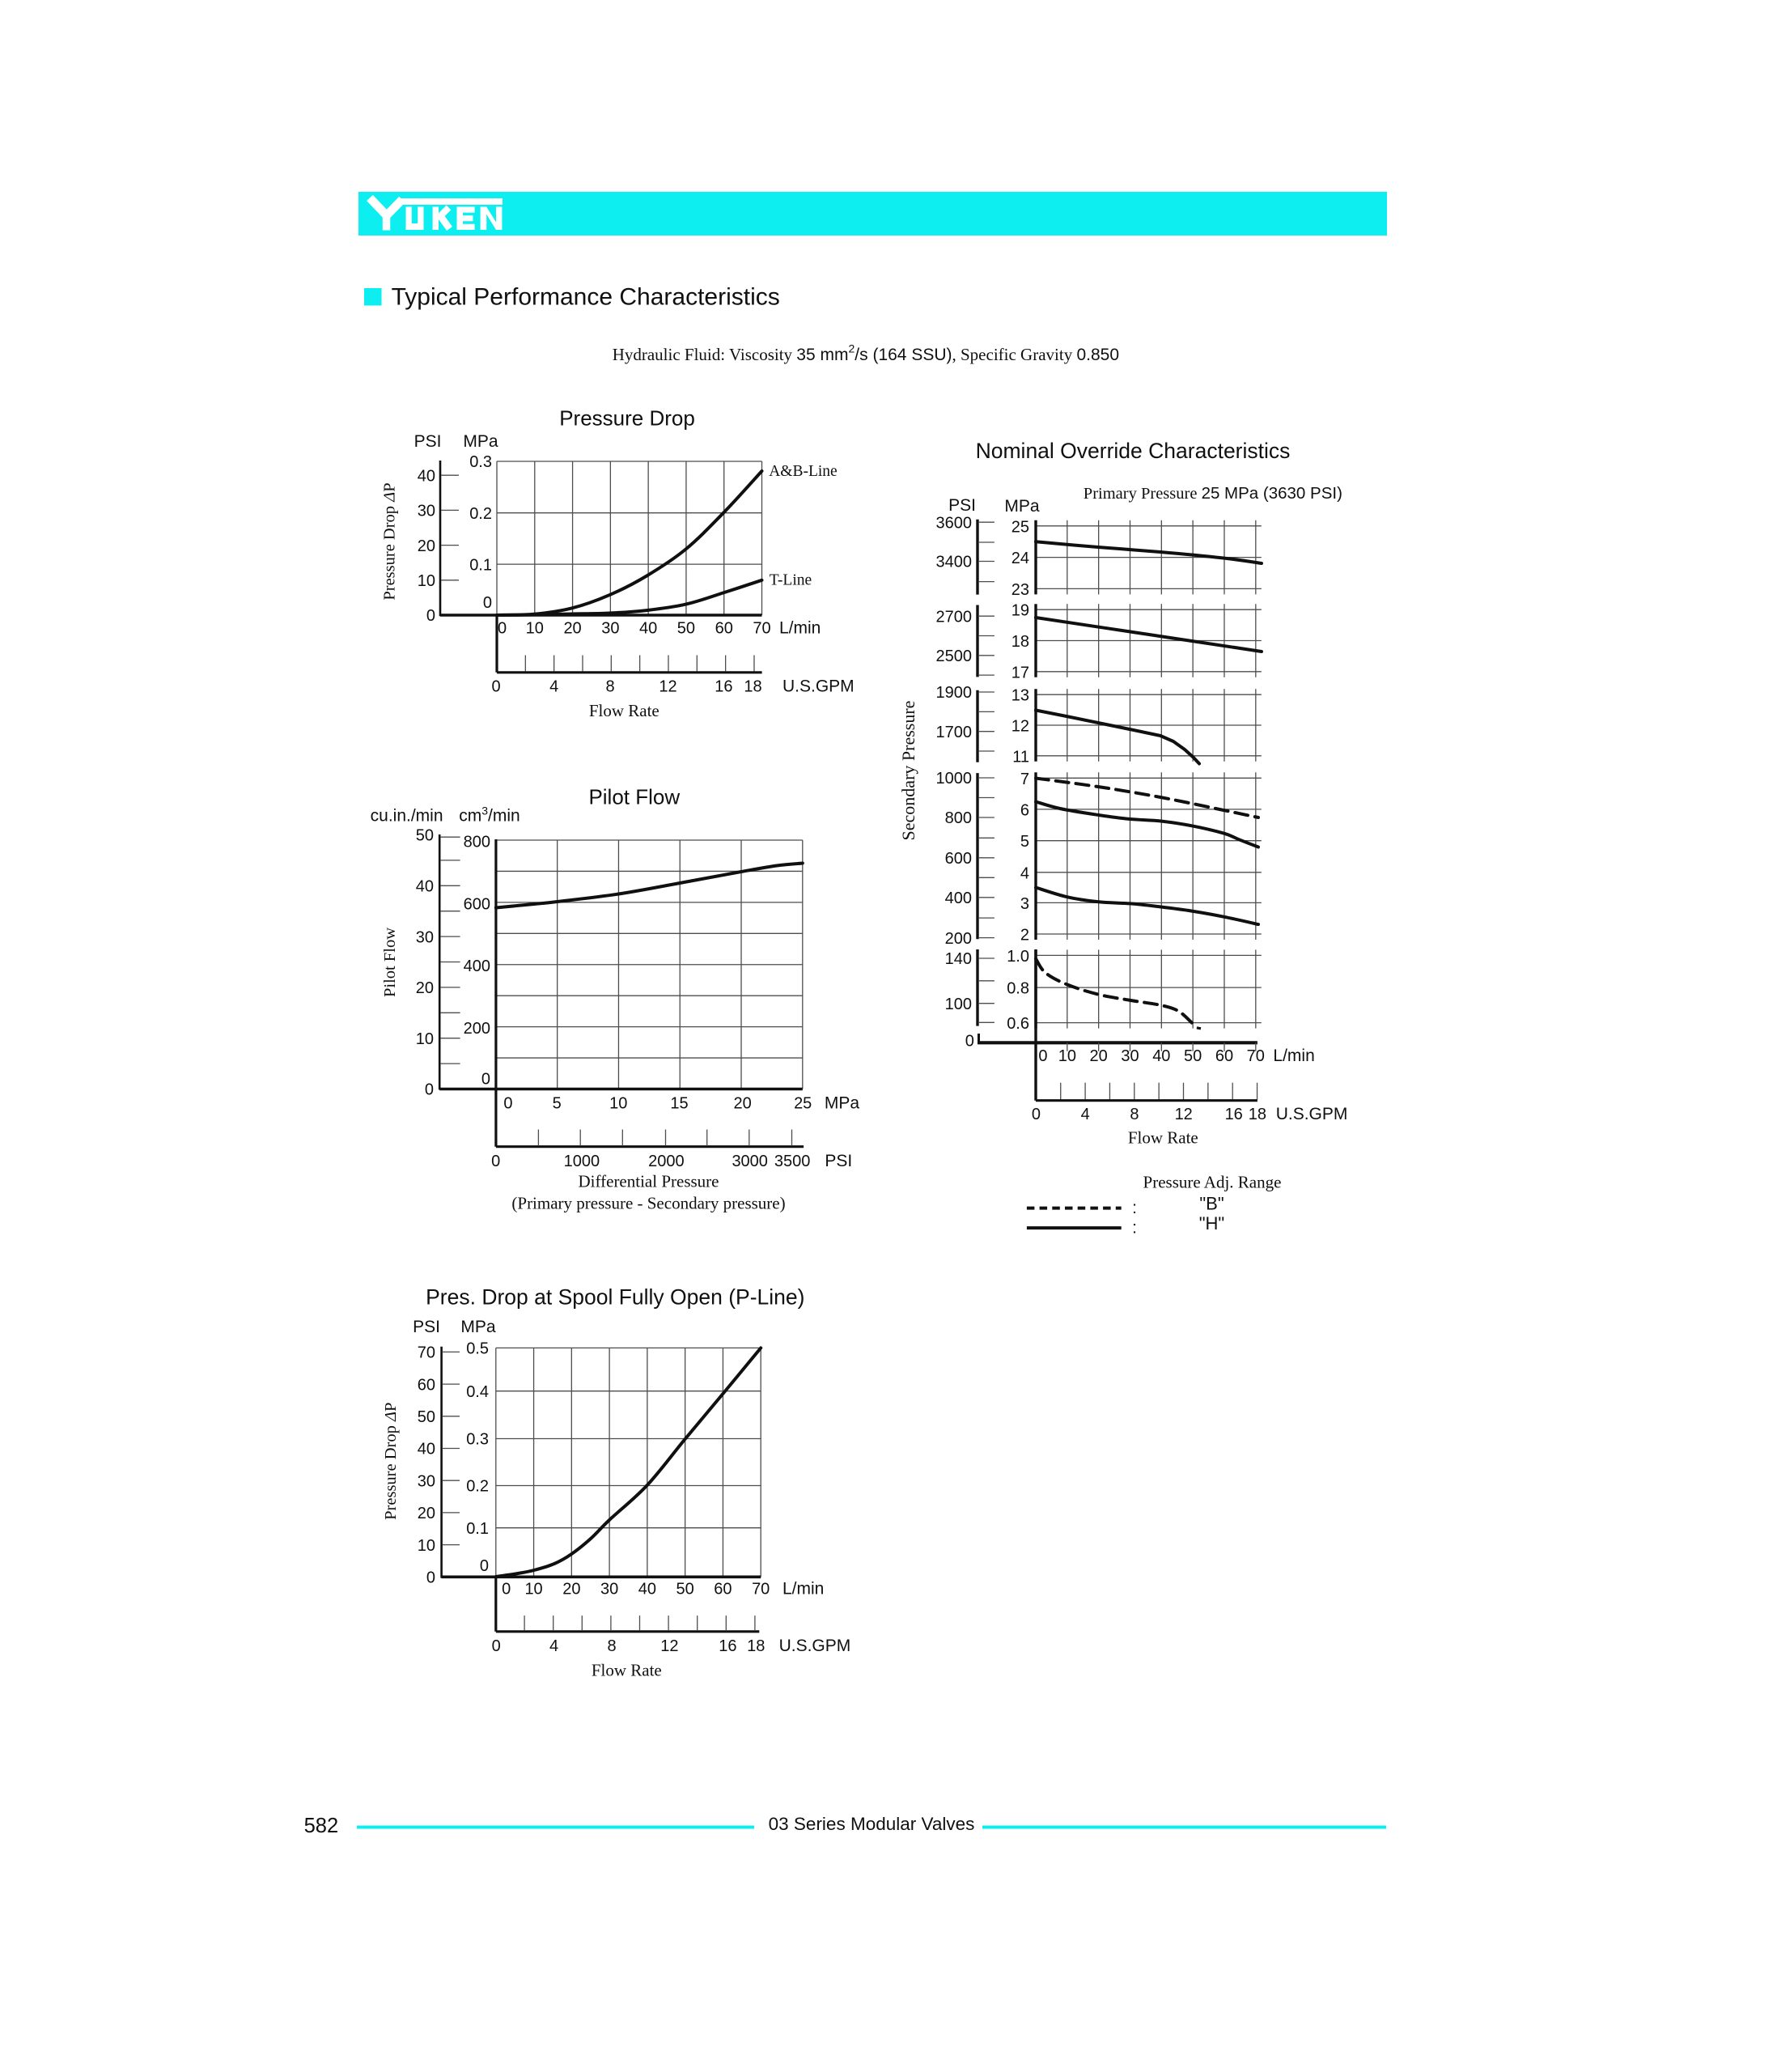 This screenshot has width=1777, height=2072. I want to click on svg-text: Differential Pressure, so click(649, 1181).